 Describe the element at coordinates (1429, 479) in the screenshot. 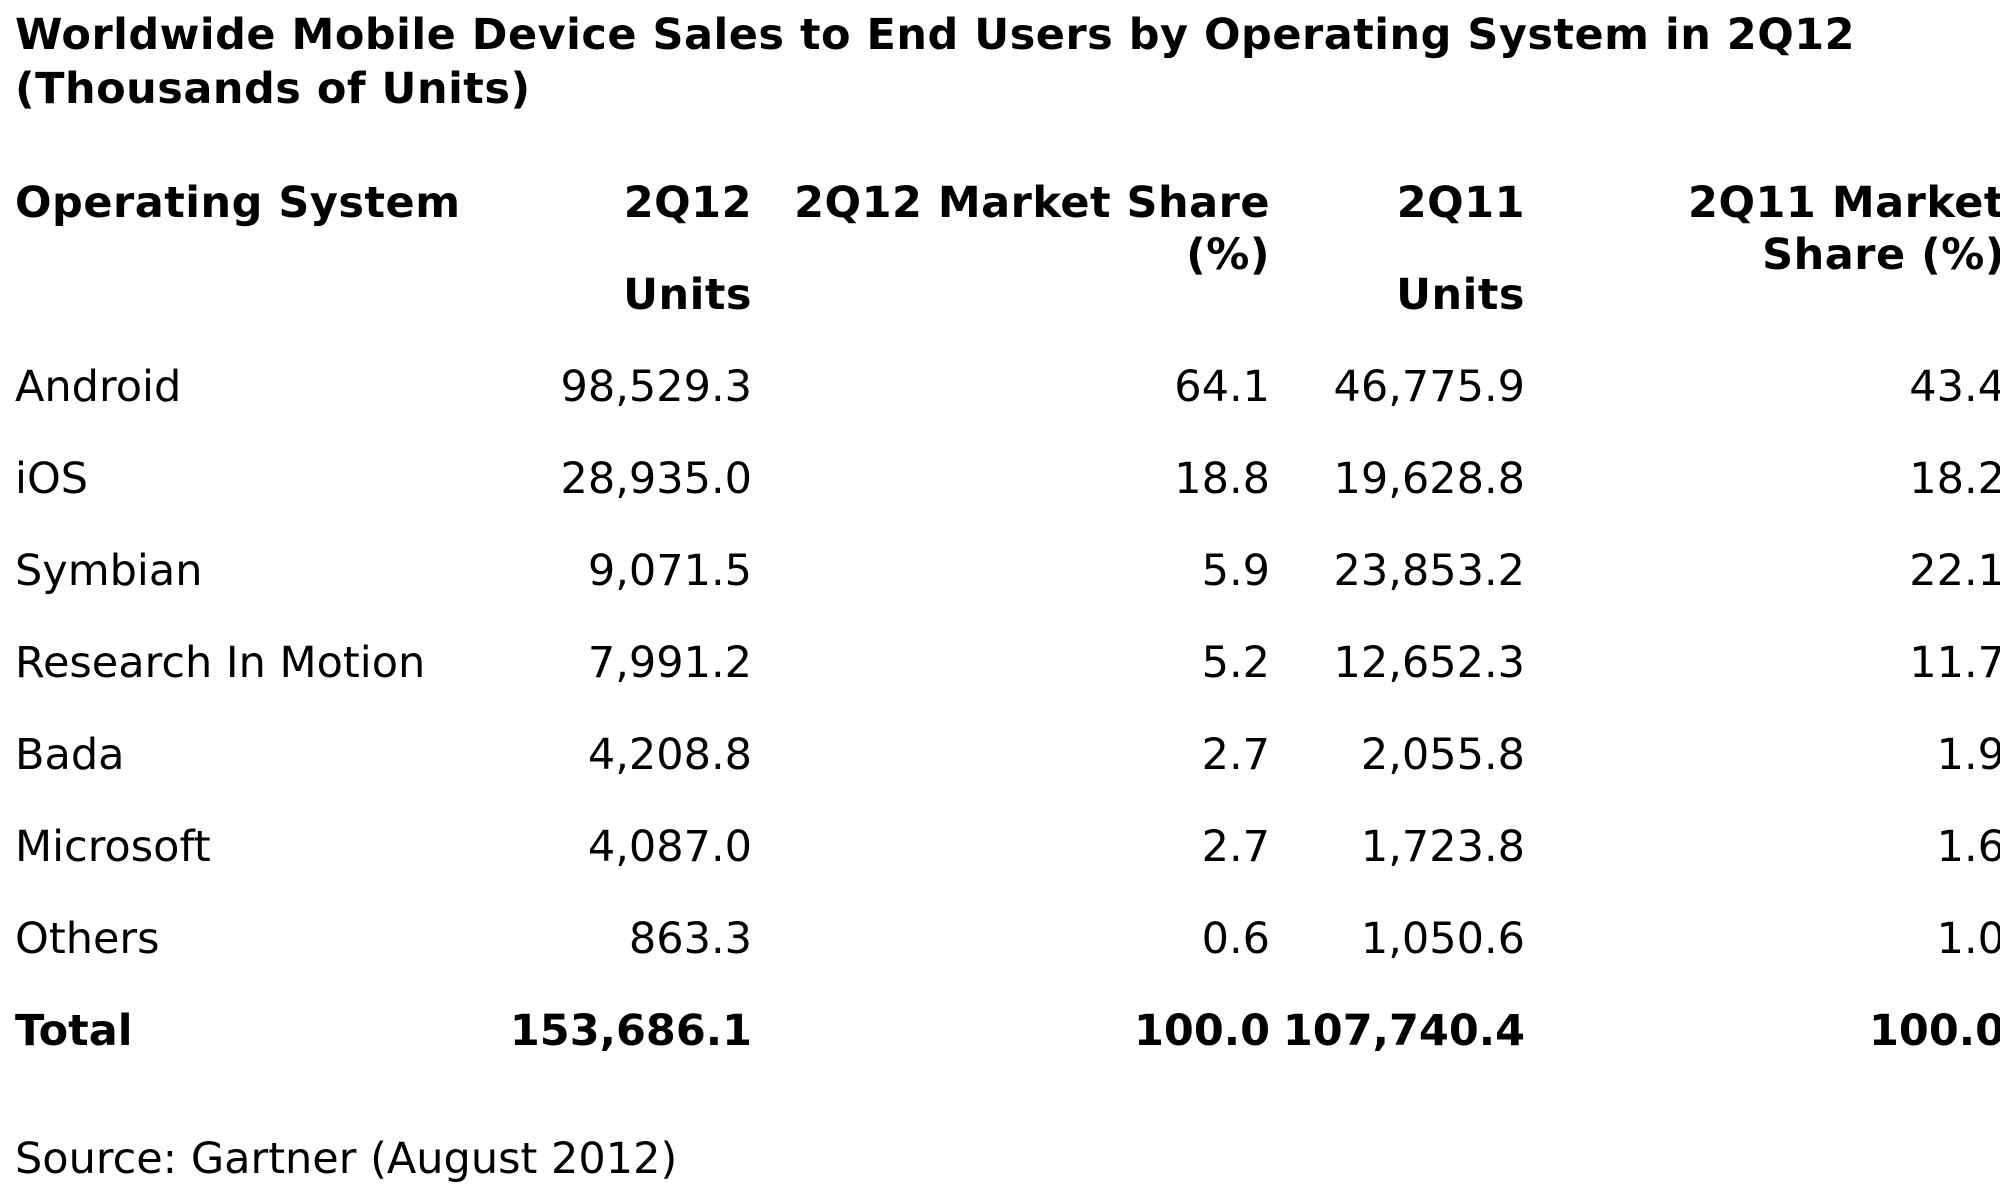

I see `row-ios-2q11-units: 19,628.8` at that location.